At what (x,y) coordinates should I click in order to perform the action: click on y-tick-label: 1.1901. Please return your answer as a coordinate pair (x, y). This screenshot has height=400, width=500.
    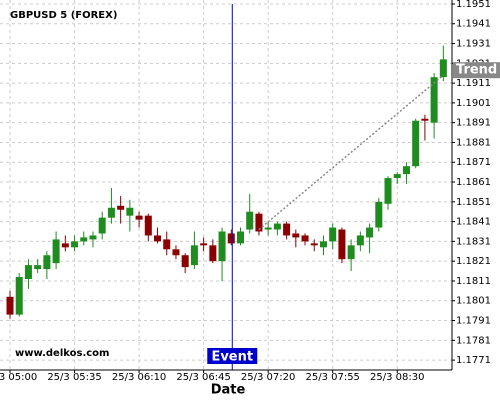
    Looking at the image, I should click on (473, 103).